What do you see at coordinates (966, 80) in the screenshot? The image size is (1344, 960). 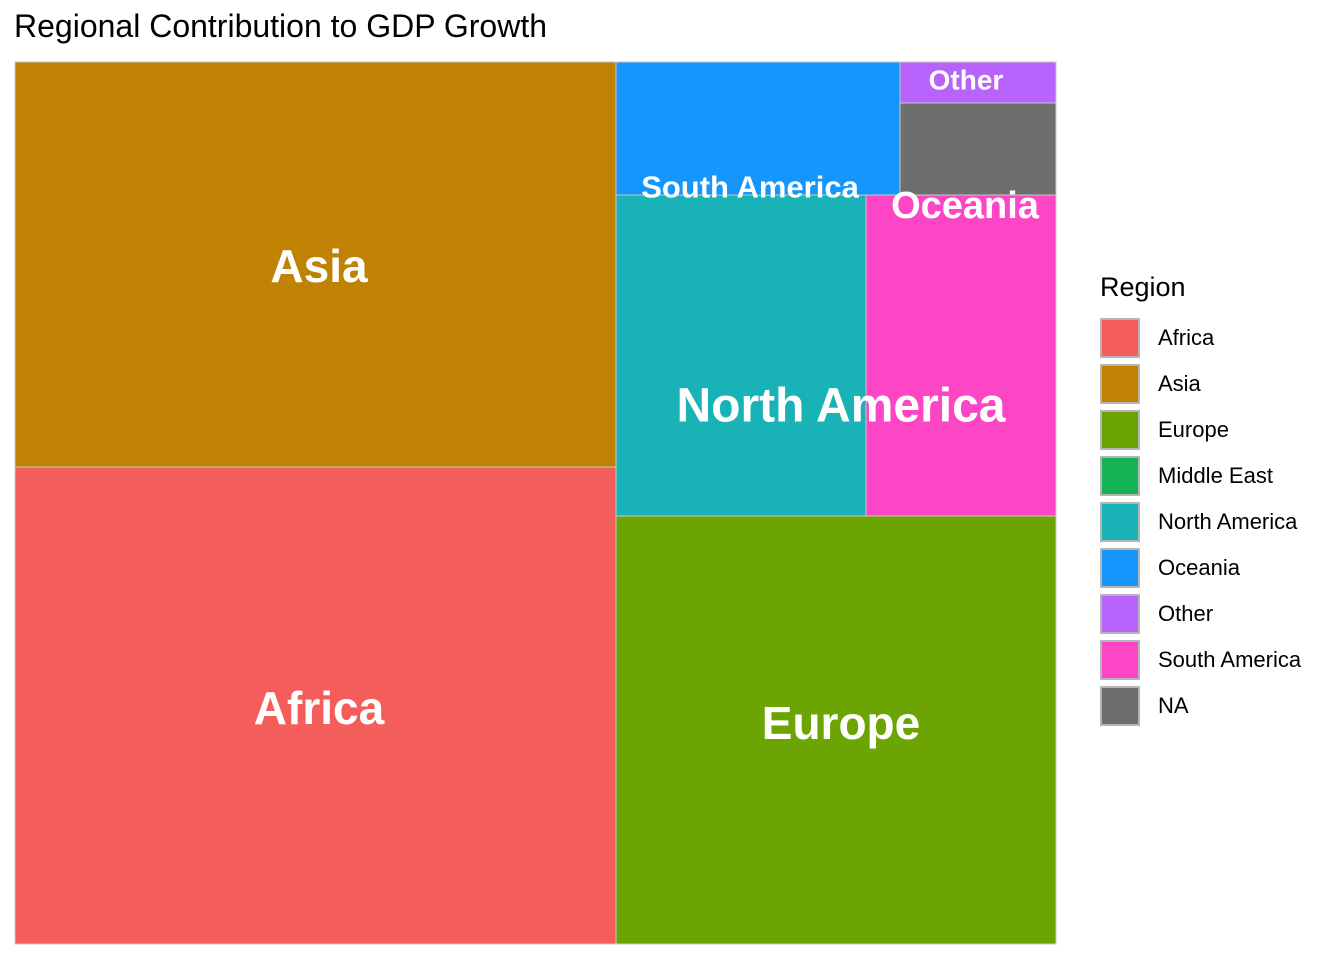 I see `tile-label-other: Other` at bounding box center [966, 80].